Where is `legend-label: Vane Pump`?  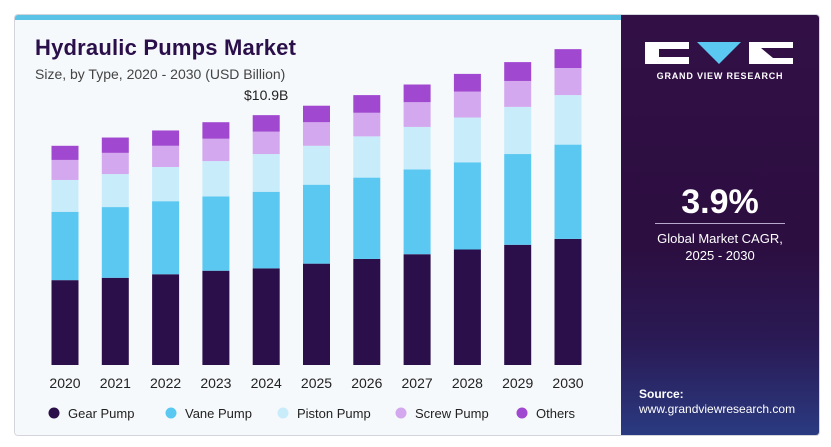
legend-label: Vane Pump is located at coordinates (218, 413).